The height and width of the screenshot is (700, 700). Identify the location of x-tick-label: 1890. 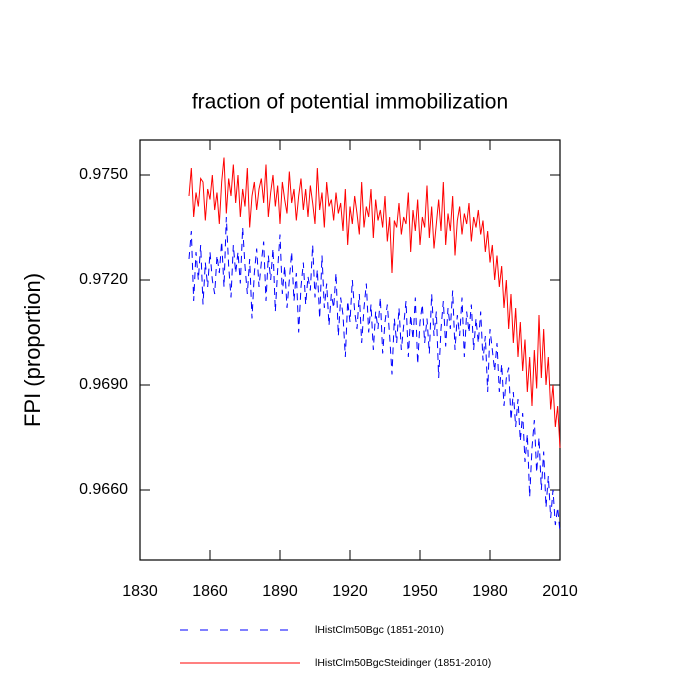
(280, 591).